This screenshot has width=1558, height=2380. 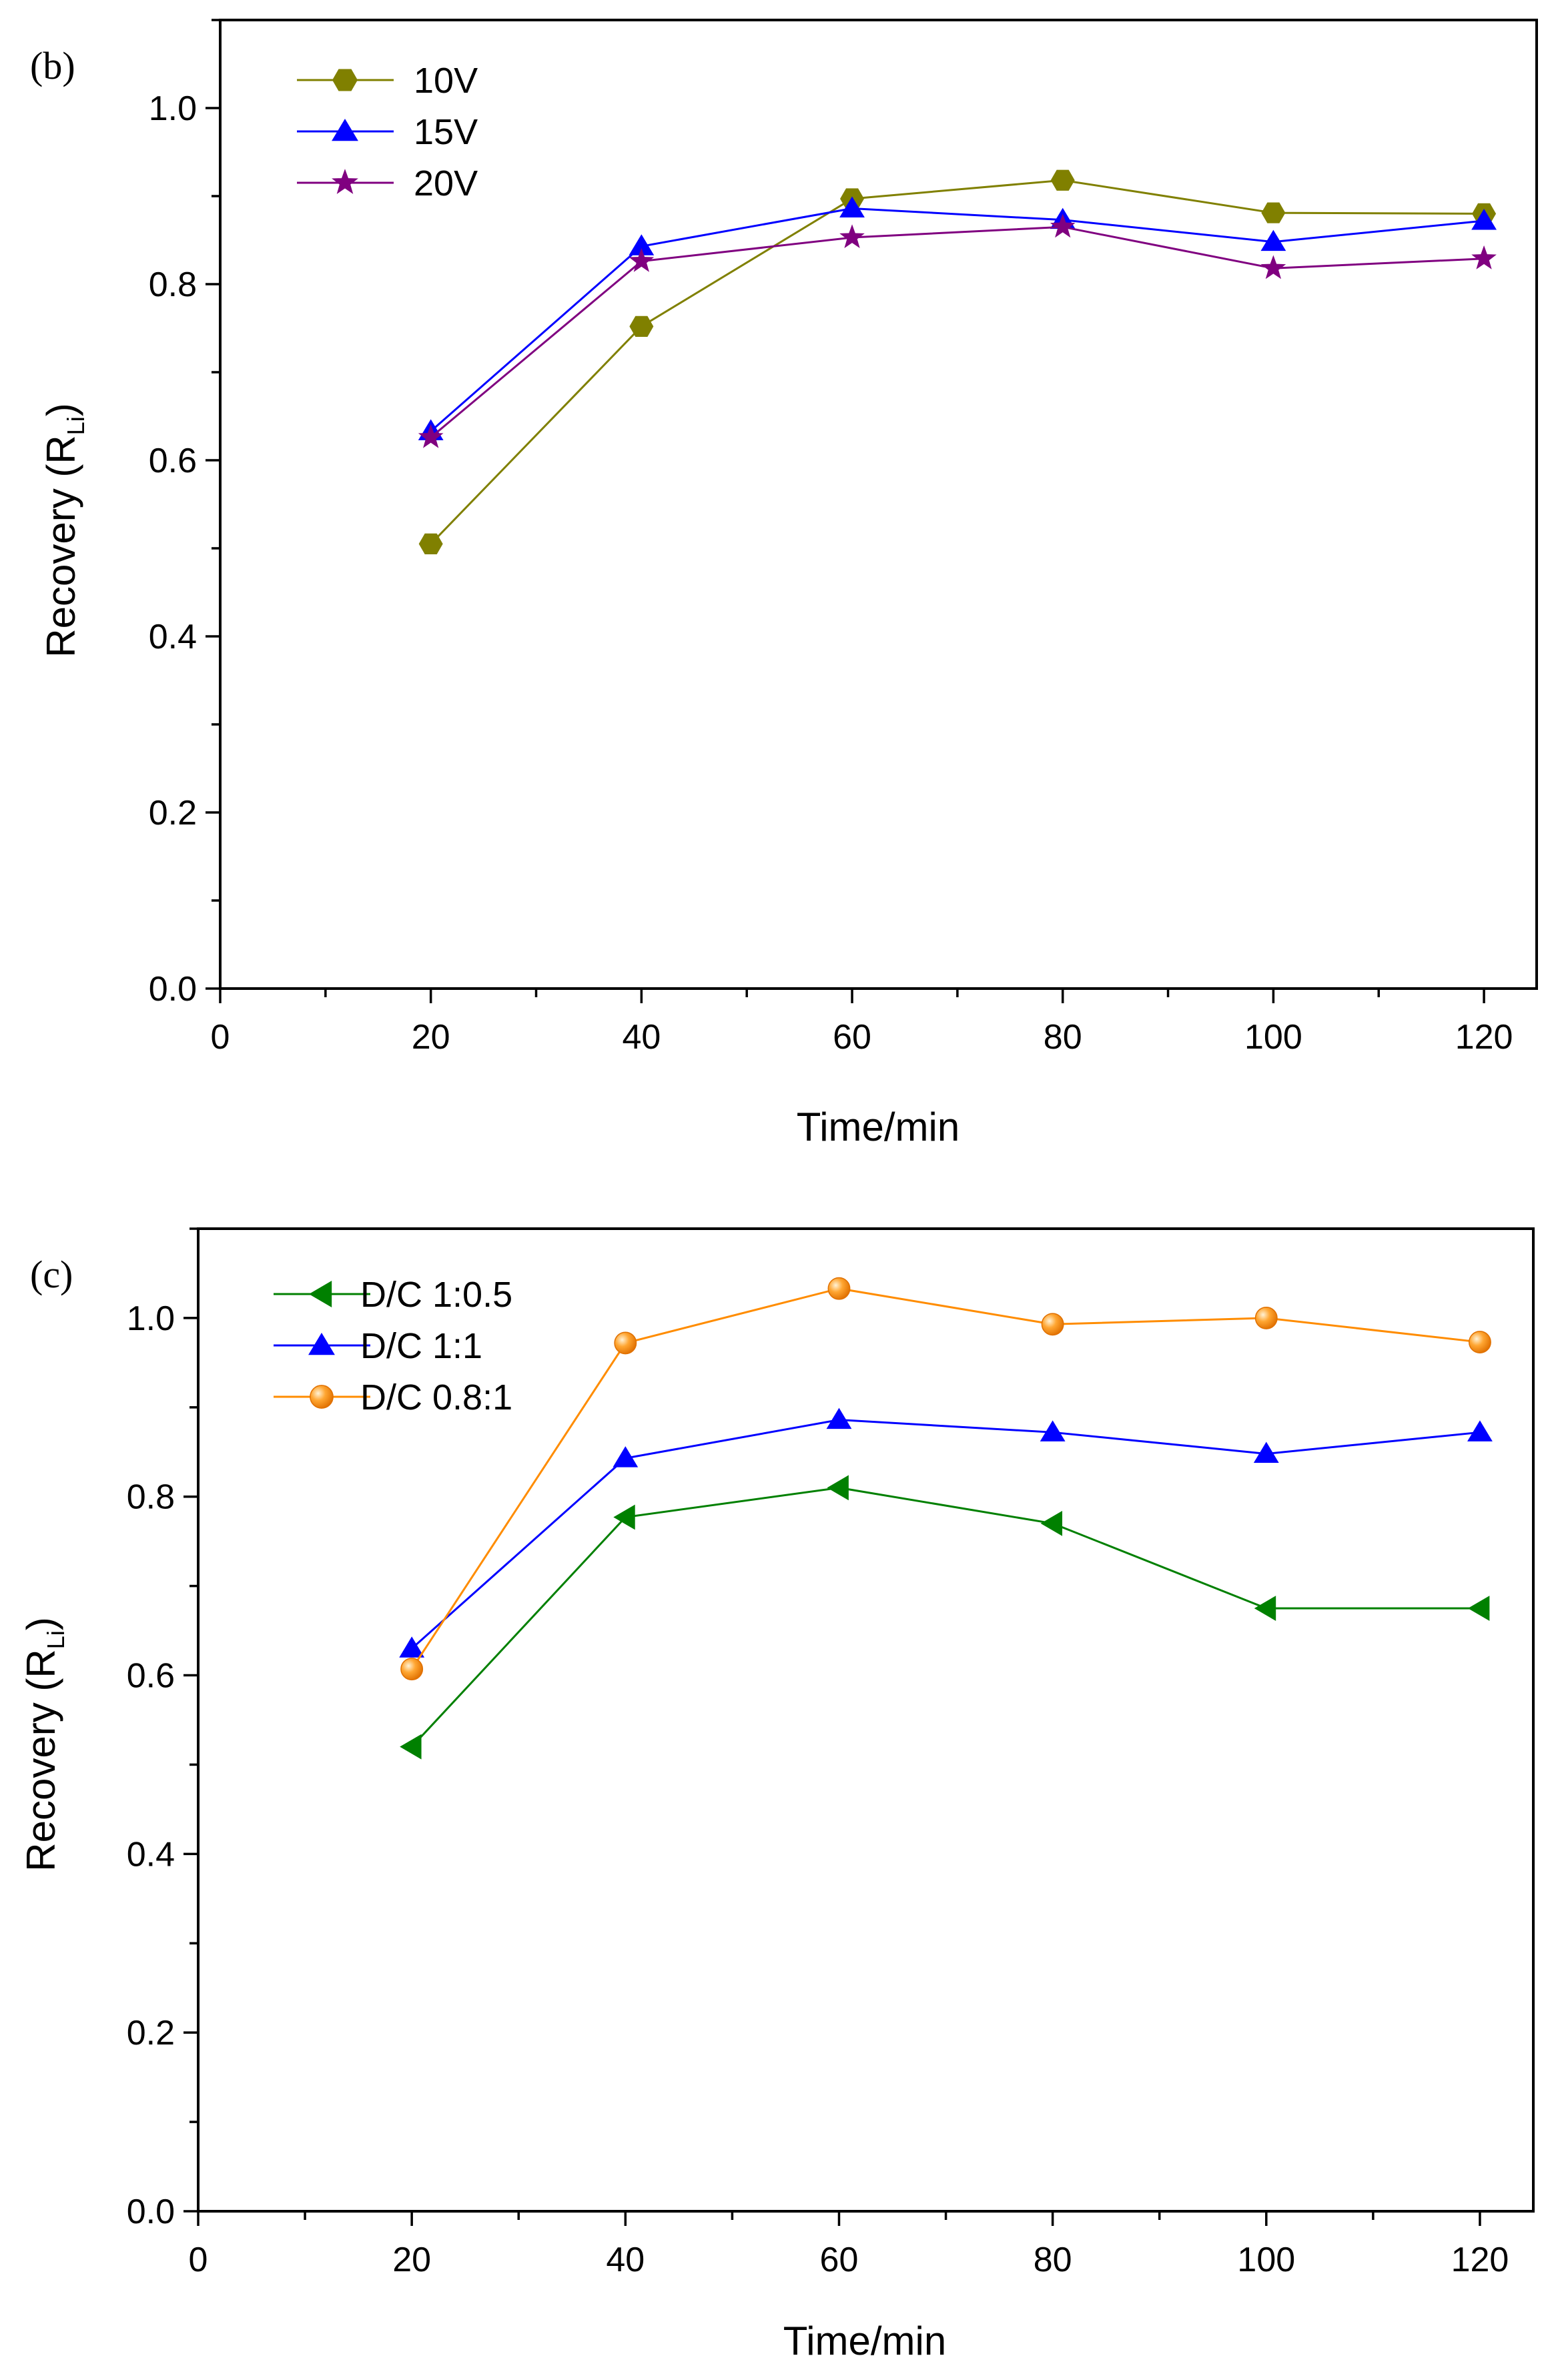 I want to click on y-axis-title: Recovery (RLi), so click(x=64, y=530).